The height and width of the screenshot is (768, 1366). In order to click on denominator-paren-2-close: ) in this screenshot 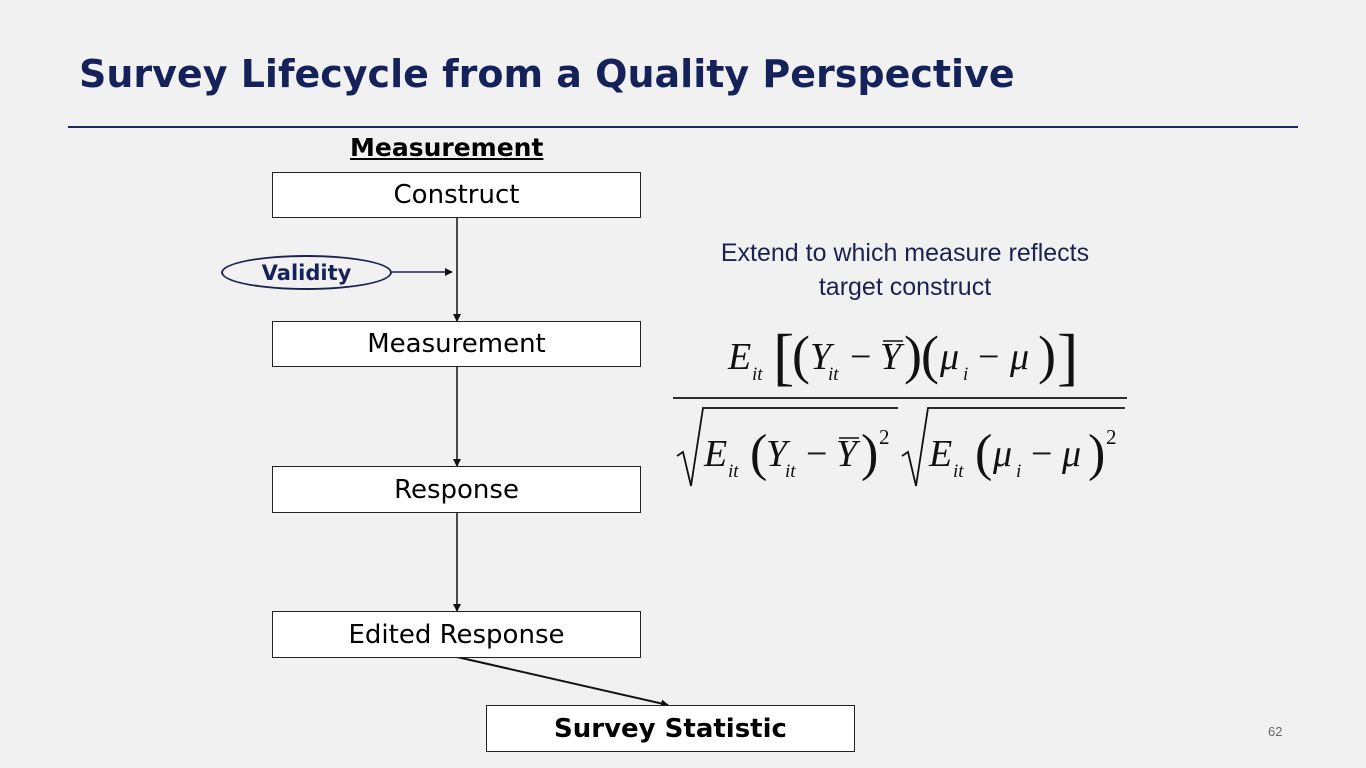, I will do `click(1096, 453)`.